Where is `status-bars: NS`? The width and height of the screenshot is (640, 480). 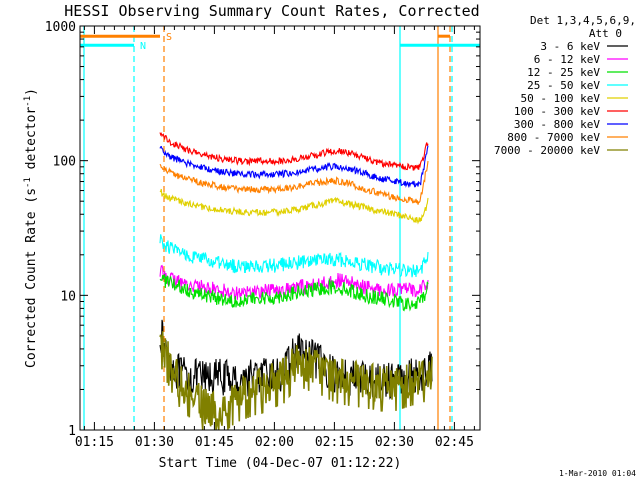
status-bars: NS is located at coordinates (280, 42).